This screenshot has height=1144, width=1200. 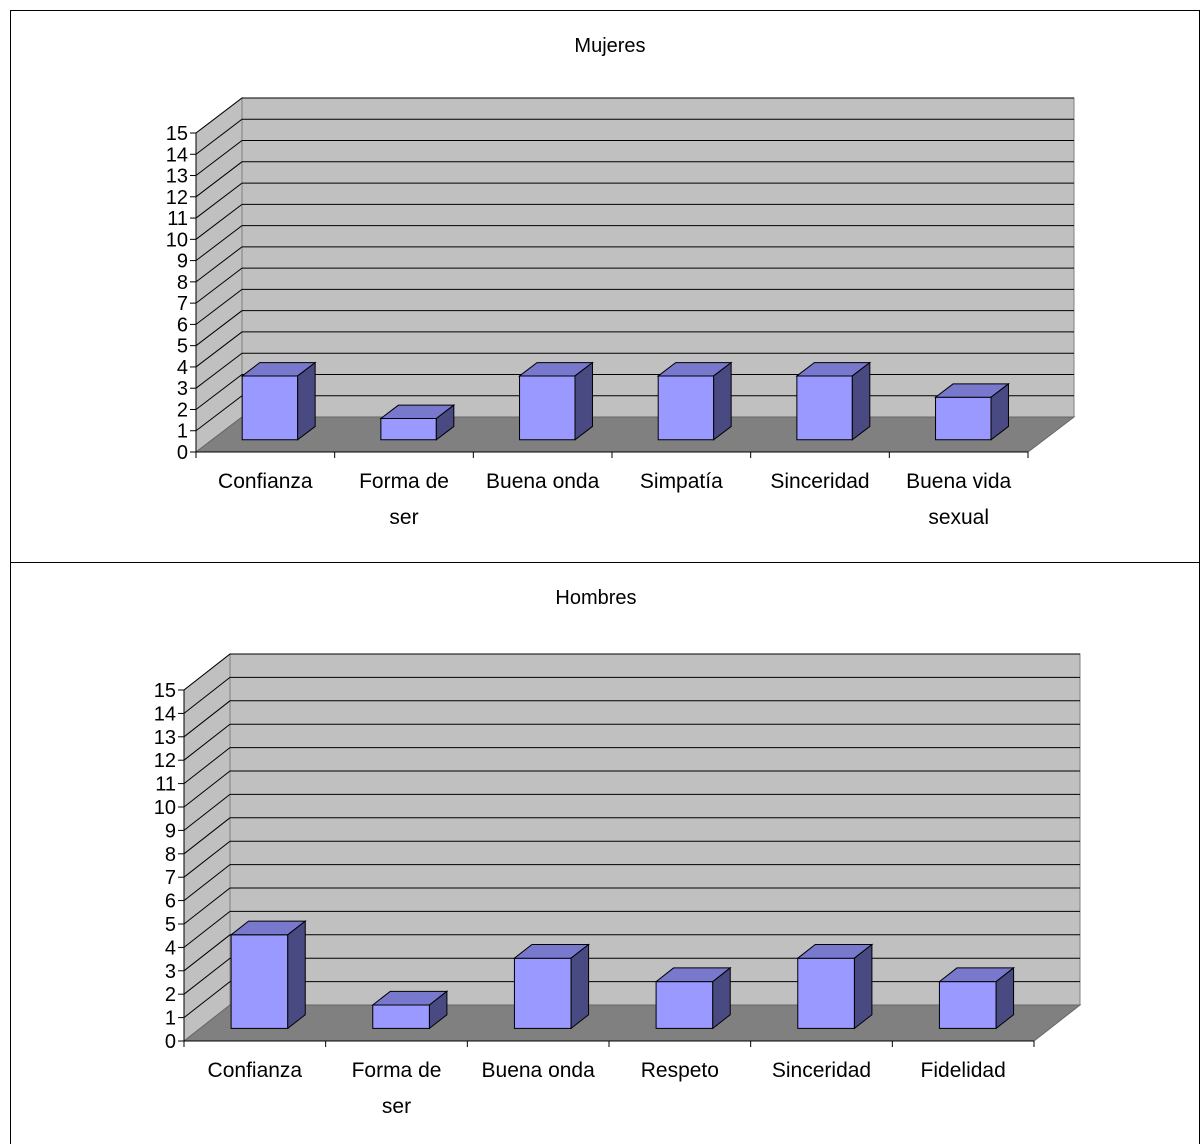 I want to click on category-label: Simpatía, so click(x=681, y=481).